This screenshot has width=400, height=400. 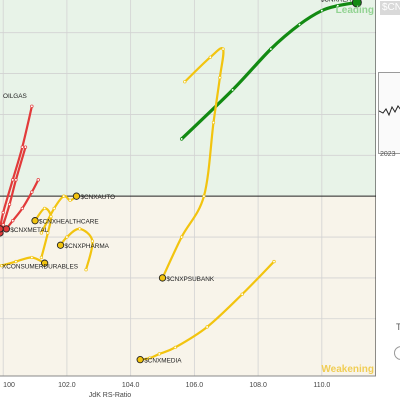 I want to click on point-head-cnxrealty, so click(x=356, y=4).